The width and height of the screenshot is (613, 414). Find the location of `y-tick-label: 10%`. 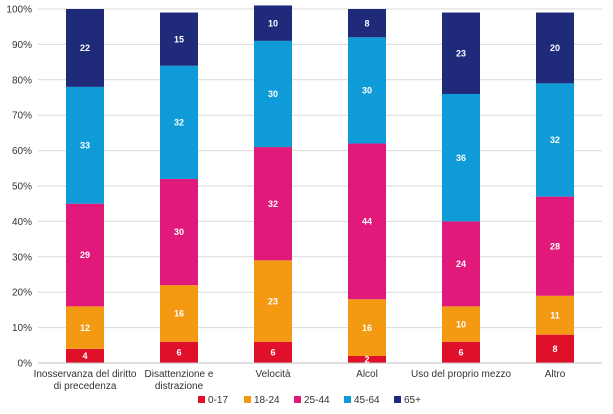

y-tick-label: 10% is located at coordinates (22, 328).